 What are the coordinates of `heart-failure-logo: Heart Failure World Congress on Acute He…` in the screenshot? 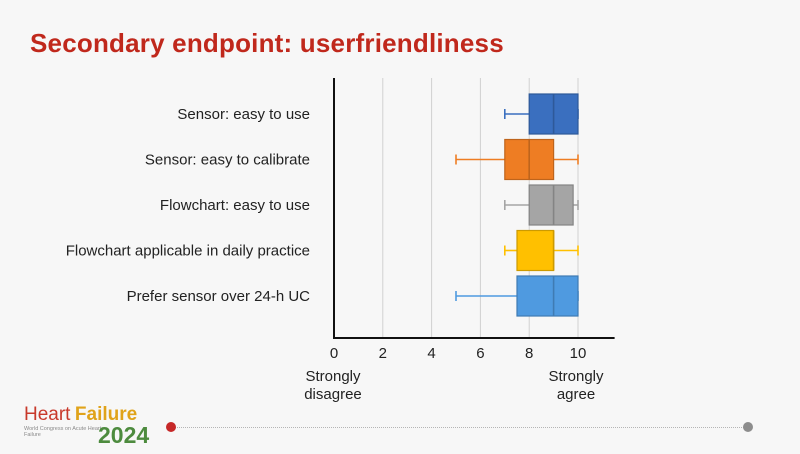 It's located at (86, 426).